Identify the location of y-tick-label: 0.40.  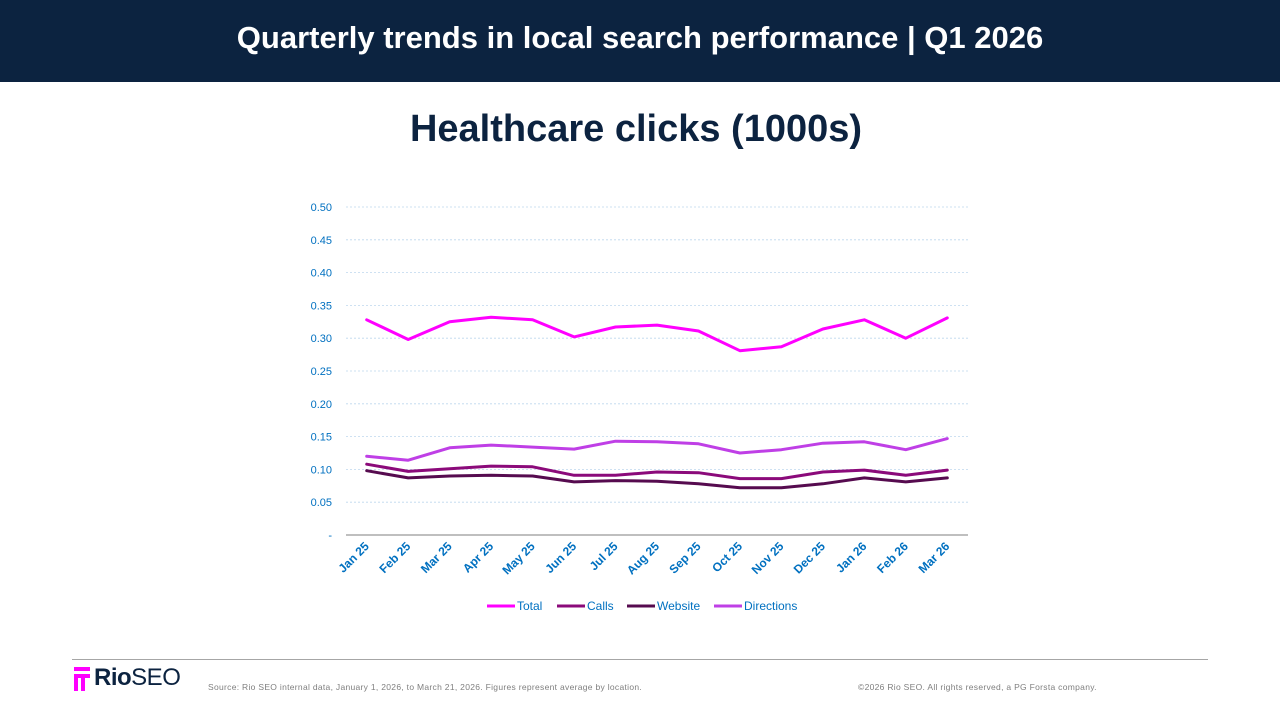
(321, 274).